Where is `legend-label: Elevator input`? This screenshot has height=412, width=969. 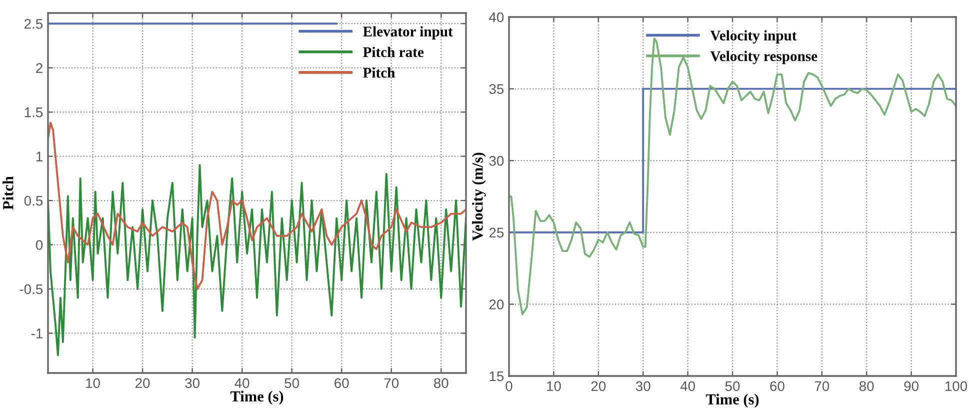
legend-label: Elevator input is located at coordinates (408, 33).